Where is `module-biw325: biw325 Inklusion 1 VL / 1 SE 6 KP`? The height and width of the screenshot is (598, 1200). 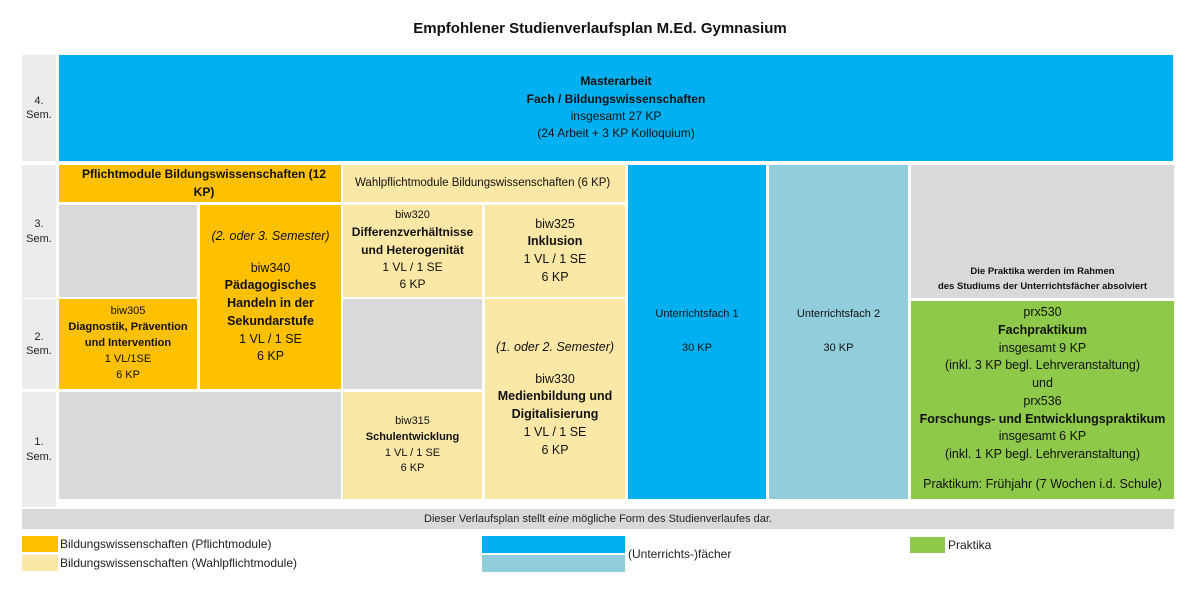 module-biw325: biw325 Inklusion 1 VL / 1 SE 6 KP is located at coordinates (555, 251).